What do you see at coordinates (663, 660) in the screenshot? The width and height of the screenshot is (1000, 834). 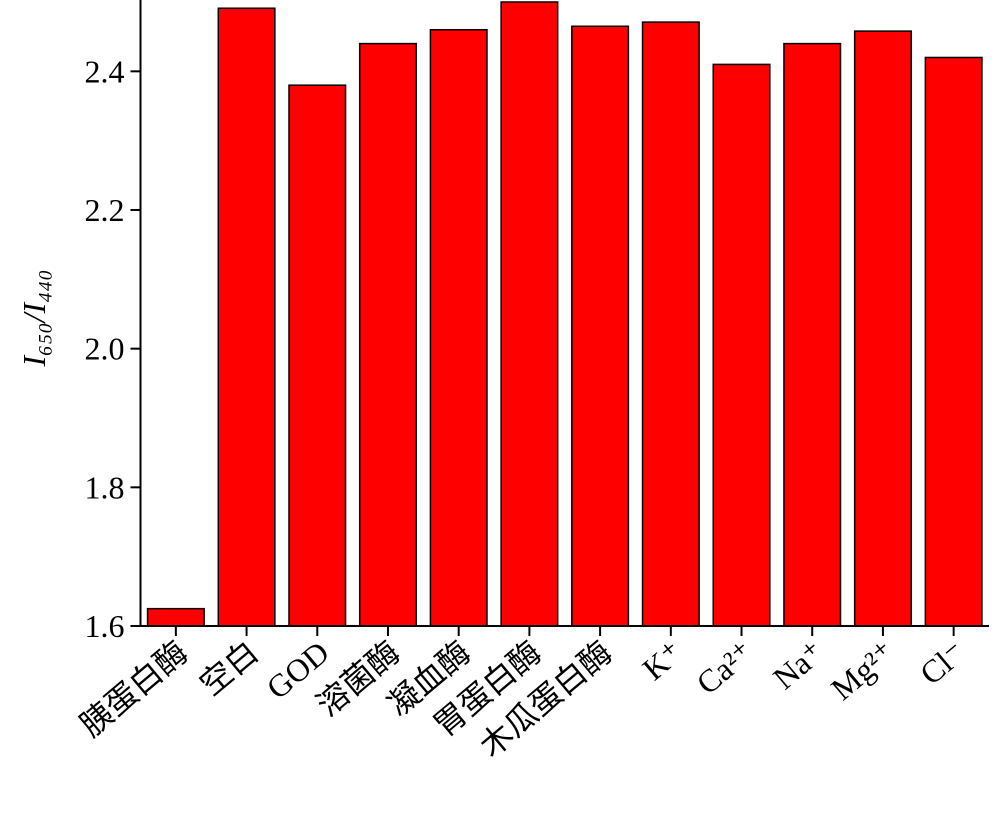 I see `x-tick-label: K⁺` at bounding box center [663, 660].